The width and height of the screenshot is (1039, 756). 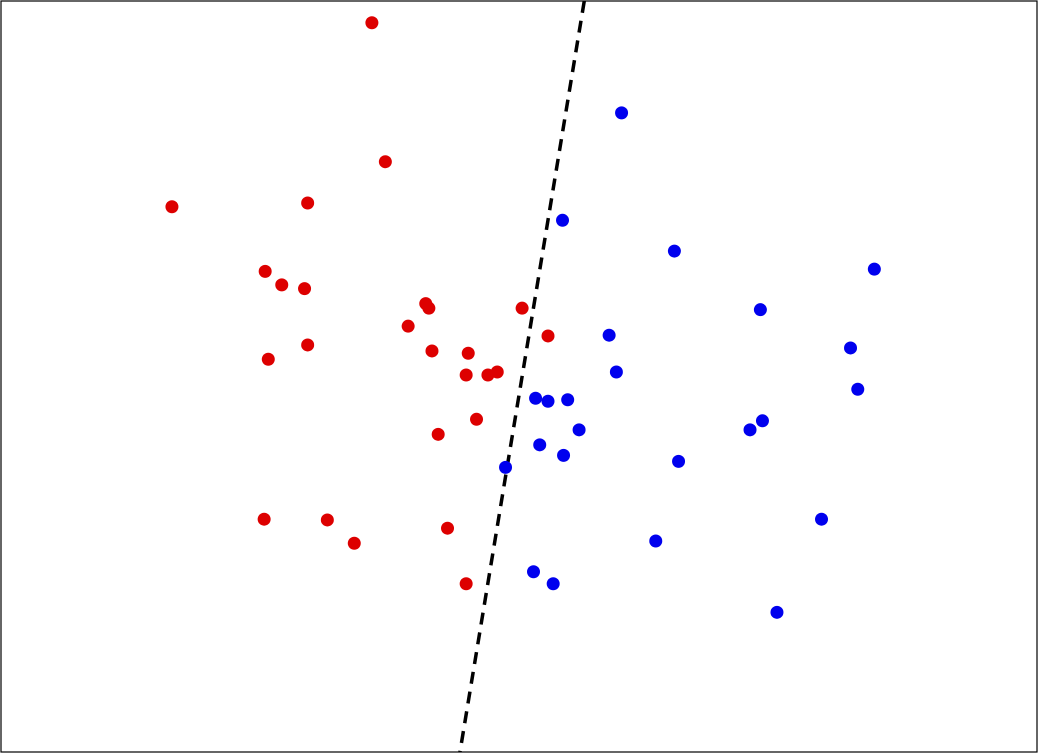 I want to click on decision-boundary-line, so click(x=522, y=376).